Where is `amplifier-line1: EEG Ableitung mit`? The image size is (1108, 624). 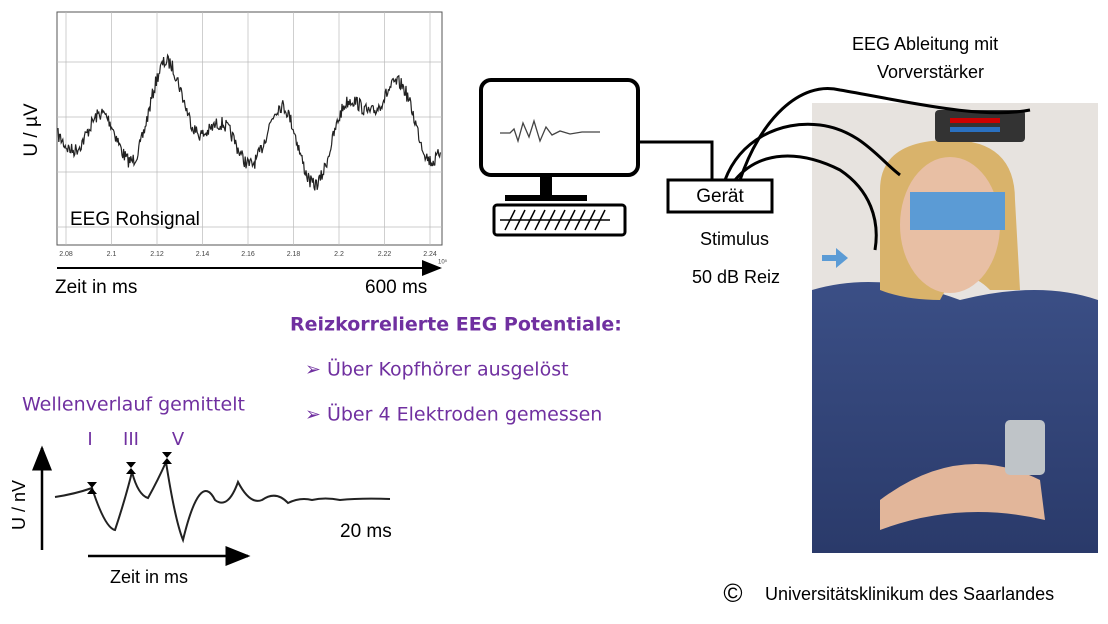 amplifier-line1: EEG Ableitung mit is located at coordinates (925, 44).